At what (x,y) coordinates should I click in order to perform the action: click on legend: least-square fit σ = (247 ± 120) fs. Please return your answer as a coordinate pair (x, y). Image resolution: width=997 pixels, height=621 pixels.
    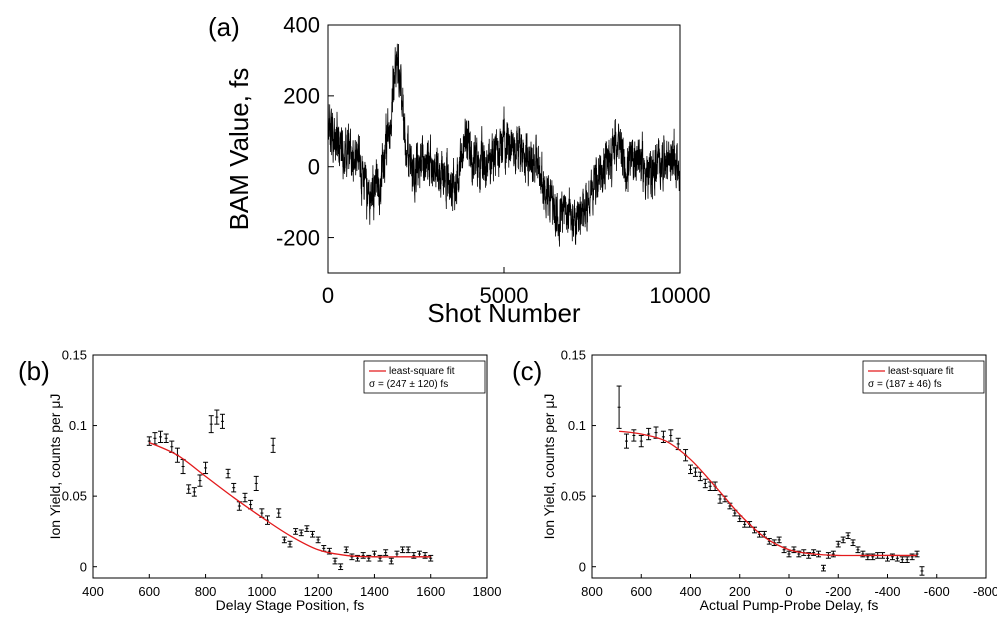
    Looking at the image, I should click on (424, 377).